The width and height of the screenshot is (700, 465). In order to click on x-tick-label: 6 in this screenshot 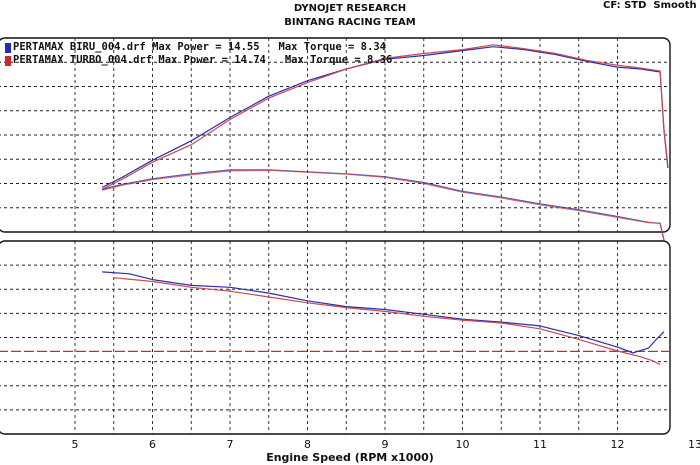, I will do `click(152, 444)`.